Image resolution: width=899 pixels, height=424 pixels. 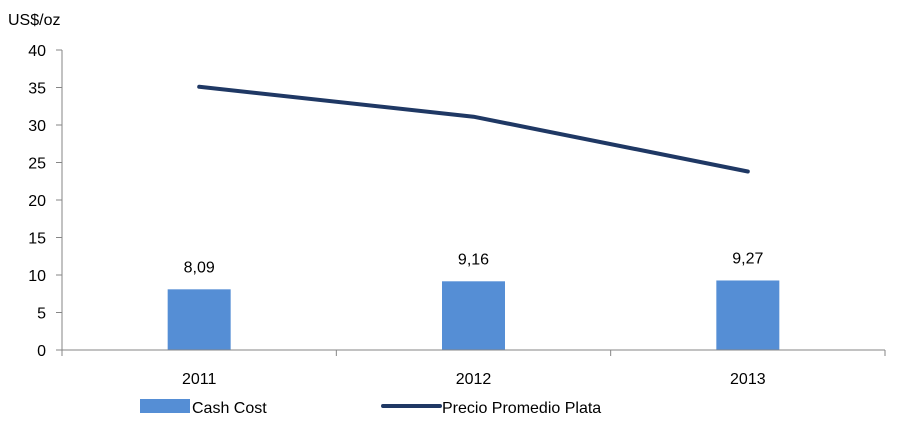 What do you see at coordinates (41, 314) in the screenshot?
I see `y-tick-label: 5` at bounding box center [41, 314].